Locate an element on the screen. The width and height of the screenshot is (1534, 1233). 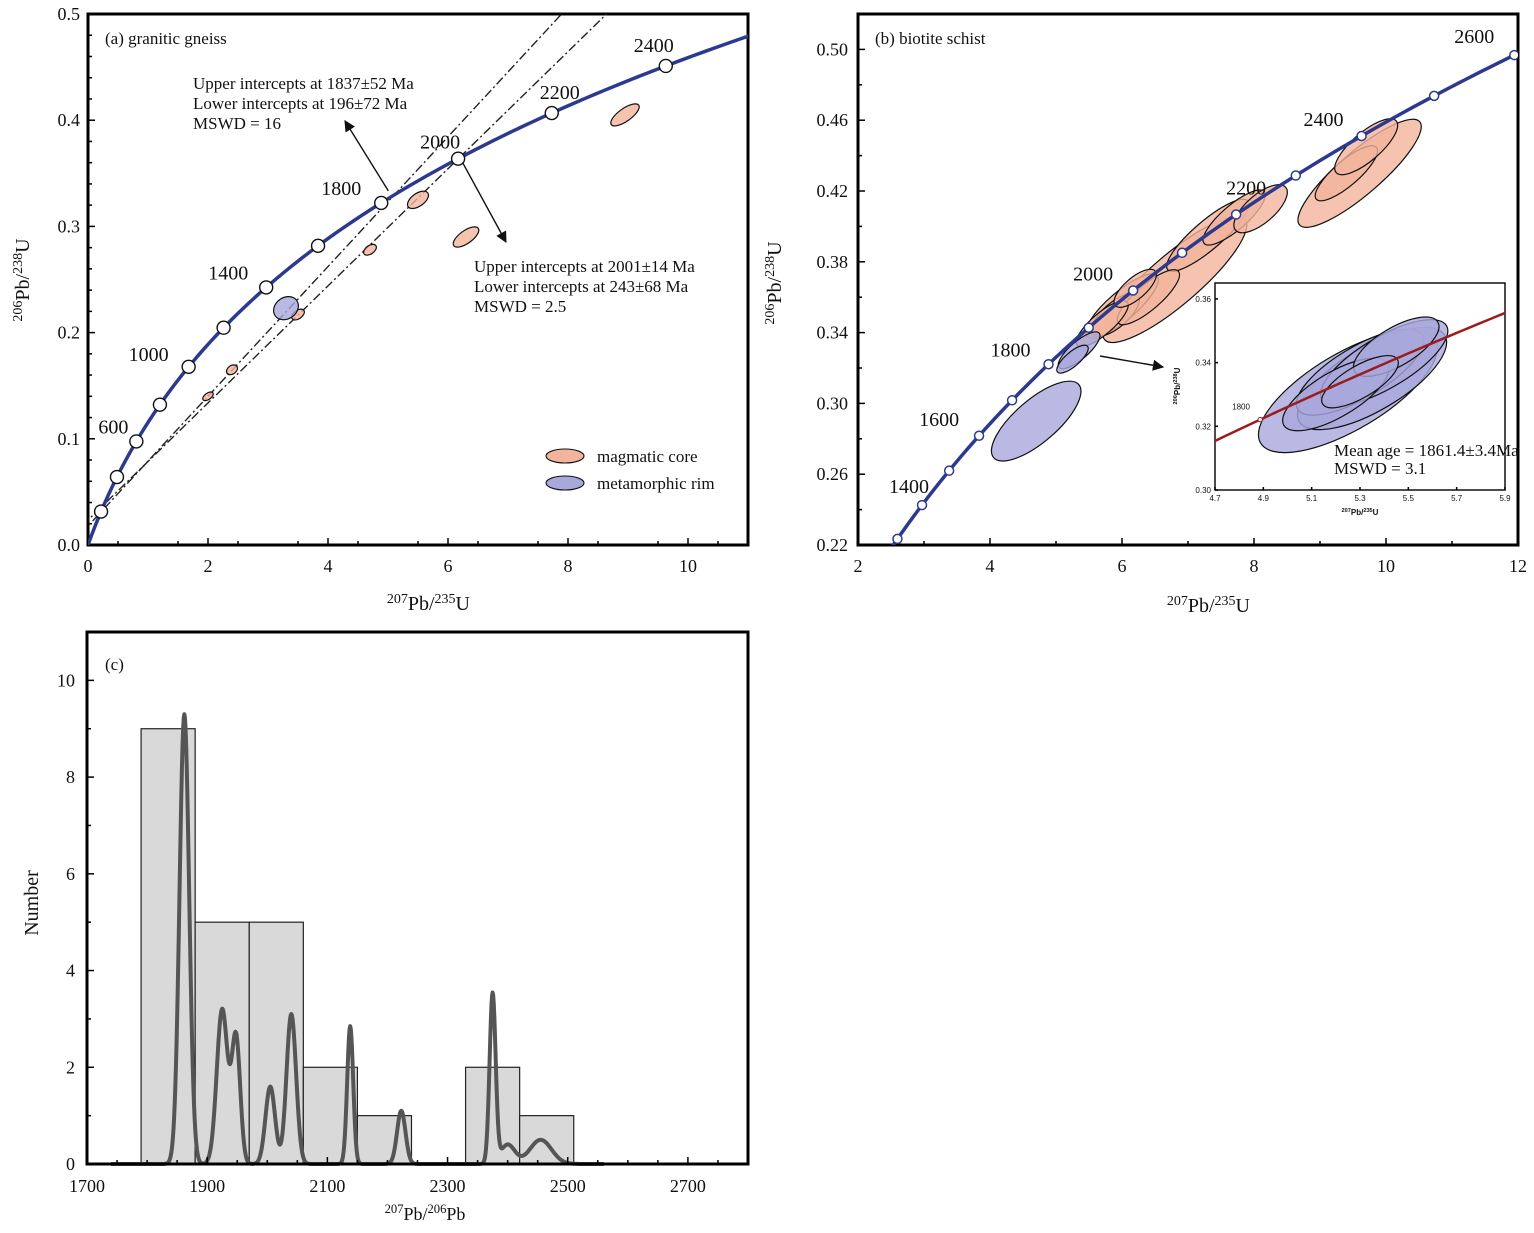
panel-b-inset-ylabel: 206Pb/238U is located at coordinates (1177, 385).